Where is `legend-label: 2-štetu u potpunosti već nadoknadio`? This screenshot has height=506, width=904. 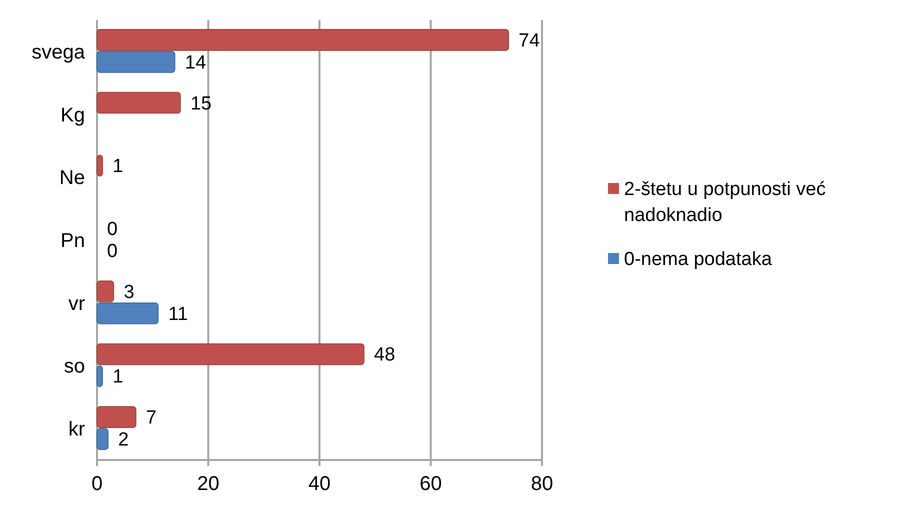 legend-label: 2-štetu u potpunosti već nadoknadio is located at coordinates (725, 202).